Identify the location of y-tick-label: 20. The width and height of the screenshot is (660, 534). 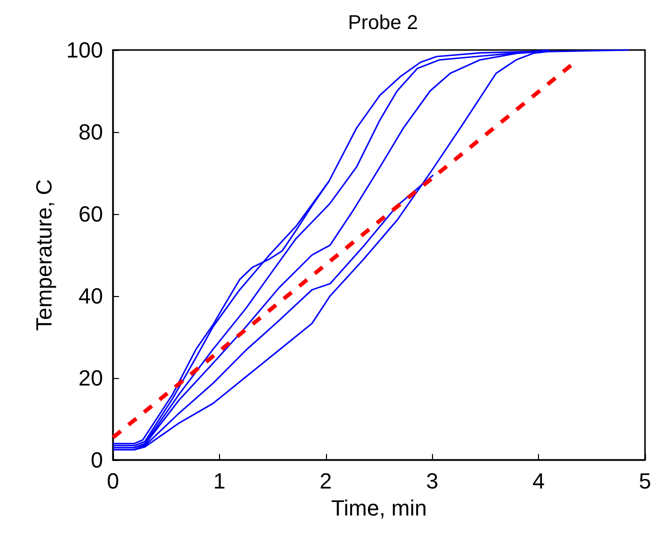
(90, 378).